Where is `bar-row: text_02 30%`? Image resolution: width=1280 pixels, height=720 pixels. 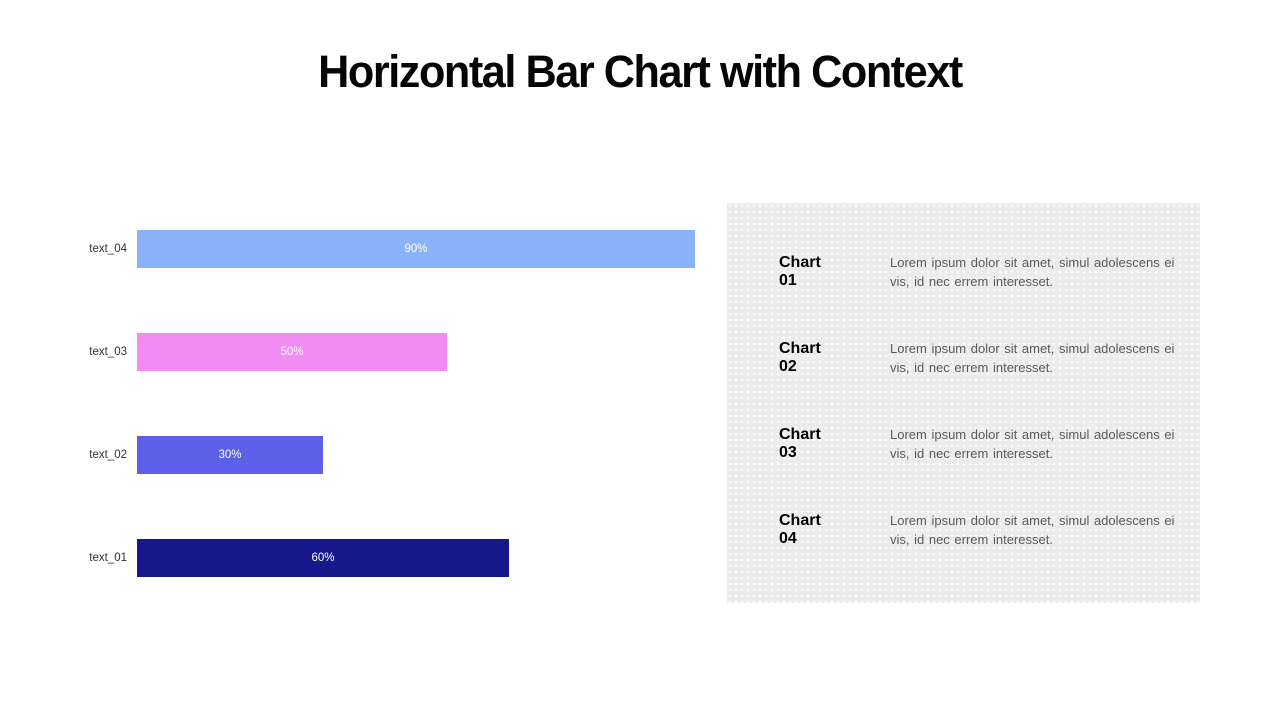
bar-row: text_02 30% is located at coordinates (380, 455).